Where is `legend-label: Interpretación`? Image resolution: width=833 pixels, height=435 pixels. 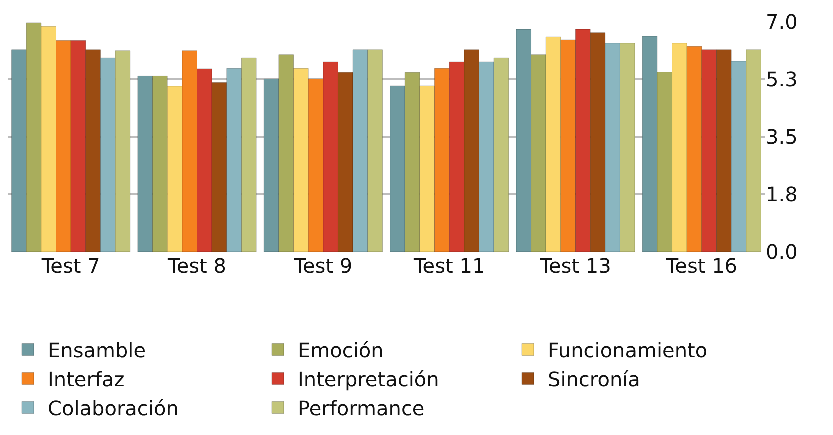
legend-label: Interpretación is located at coordinates (369, 380).